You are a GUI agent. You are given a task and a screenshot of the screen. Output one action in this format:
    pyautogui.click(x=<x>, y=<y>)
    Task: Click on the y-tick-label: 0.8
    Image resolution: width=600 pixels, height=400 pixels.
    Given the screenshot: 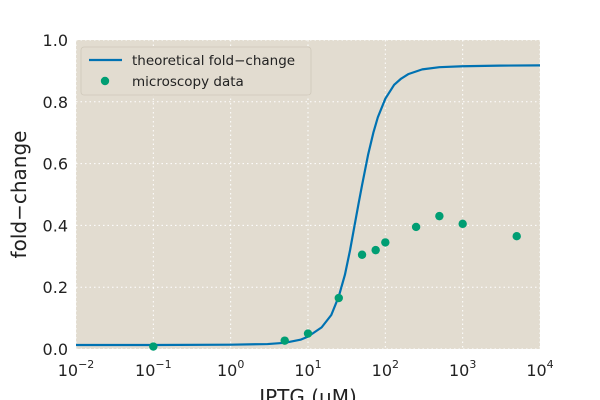 What is the action you would take?
    pyautogui.click(x=55, y=102)
    